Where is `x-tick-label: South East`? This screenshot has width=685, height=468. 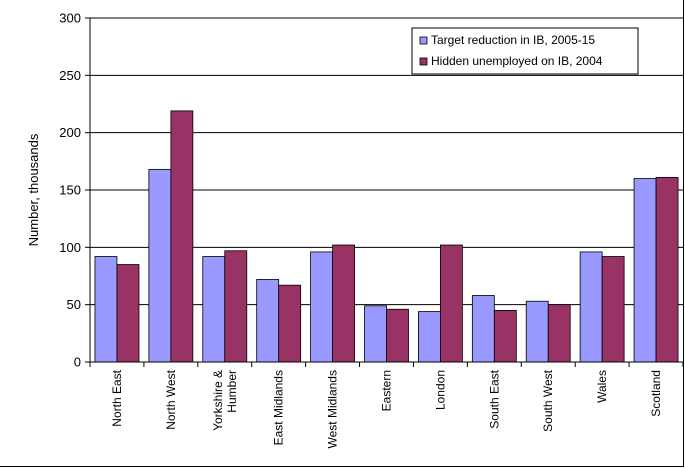 x-tick-label: South East is located at coordinates (494, 398).